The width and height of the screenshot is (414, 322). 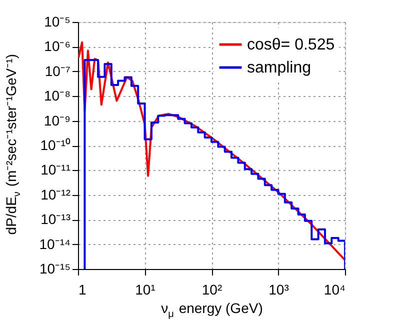 What do you see at coordinates (279, 68) in the screenshot?
I see `legend-label: sampling` at bounding box center [279, 68].